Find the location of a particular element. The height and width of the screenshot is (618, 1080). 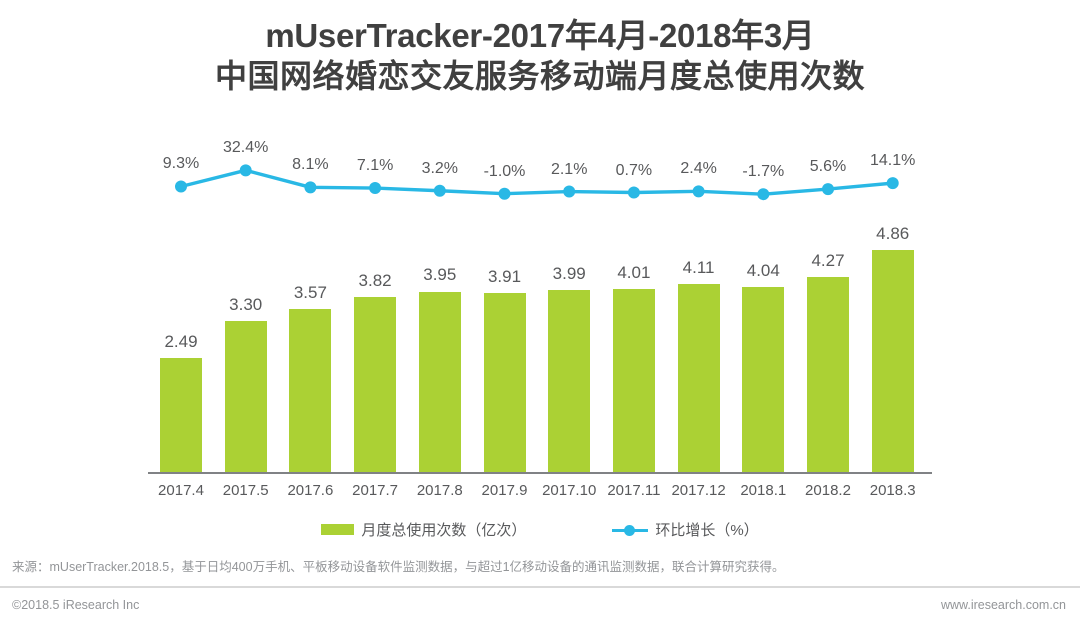

growth-point-2017.12 is located at coordinates (698, 191).